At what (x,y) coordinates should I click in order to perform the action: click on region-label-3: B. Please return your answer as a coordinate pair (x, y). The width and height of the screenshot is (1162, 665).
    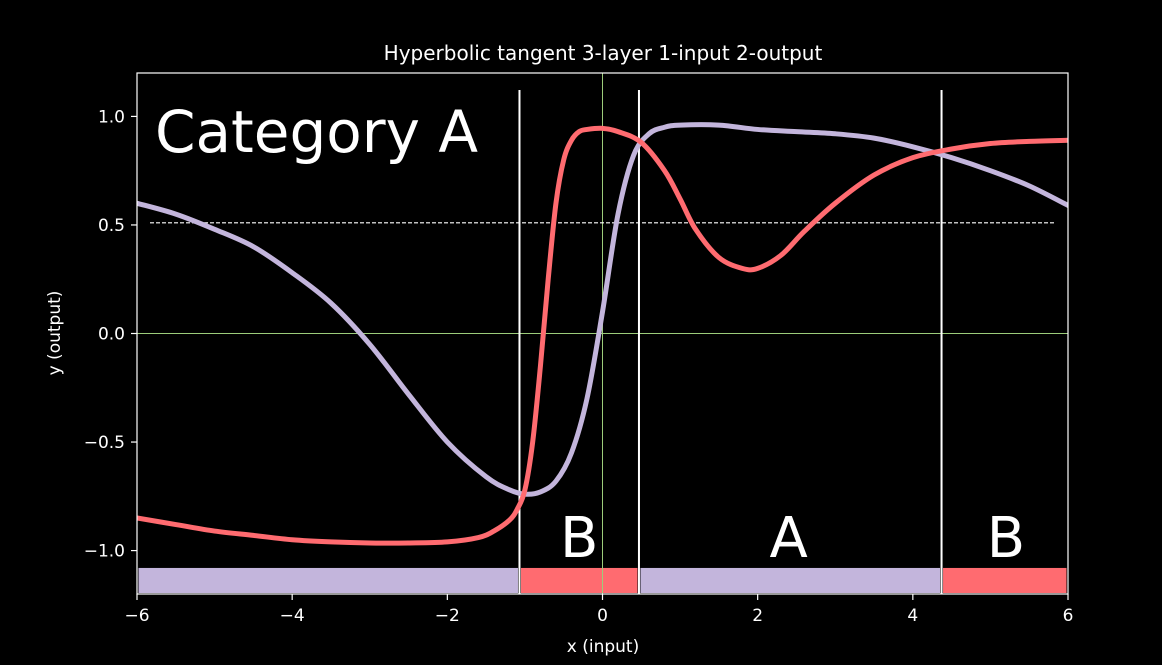
    Looking at the image, I should click on (1006, 538).